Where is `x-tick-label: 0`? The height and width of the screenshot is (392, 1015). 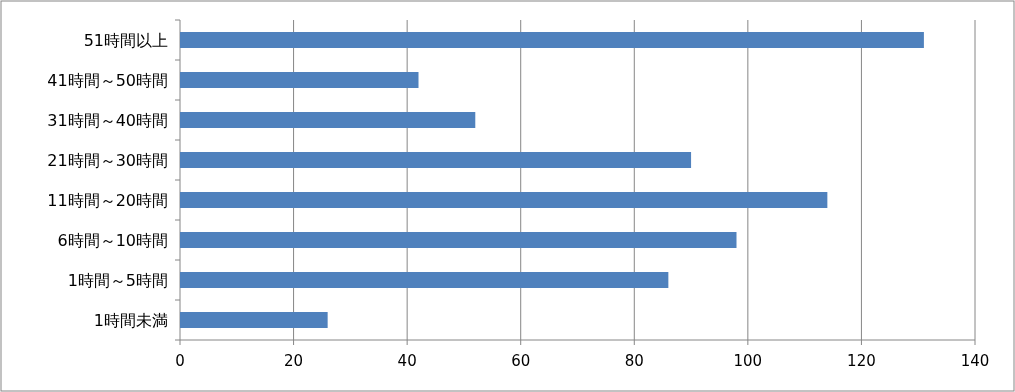
x-tick-label: 0 is located at coordinates (180, 361).